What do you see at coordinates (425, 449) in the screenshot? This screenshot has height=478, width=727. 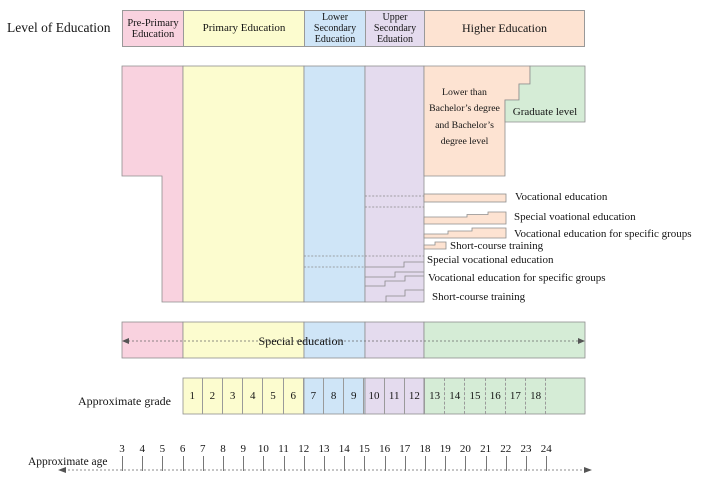 I see `age-label: 18` at bounding box center [425, 449].